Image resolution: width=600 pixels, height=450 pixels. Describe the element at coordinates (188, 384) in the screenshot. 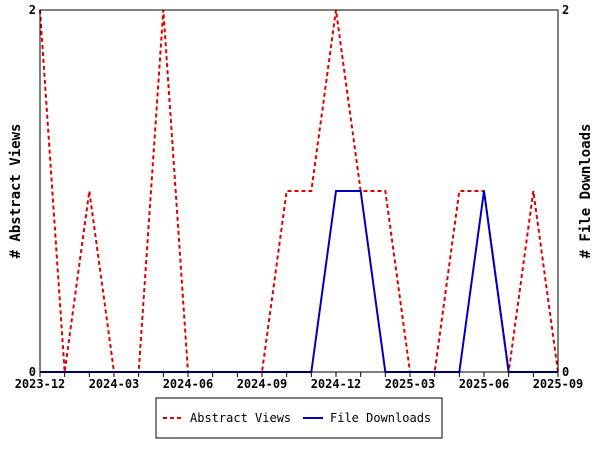

I see `x-tick-label-2024-06: 2024-06` at that location.